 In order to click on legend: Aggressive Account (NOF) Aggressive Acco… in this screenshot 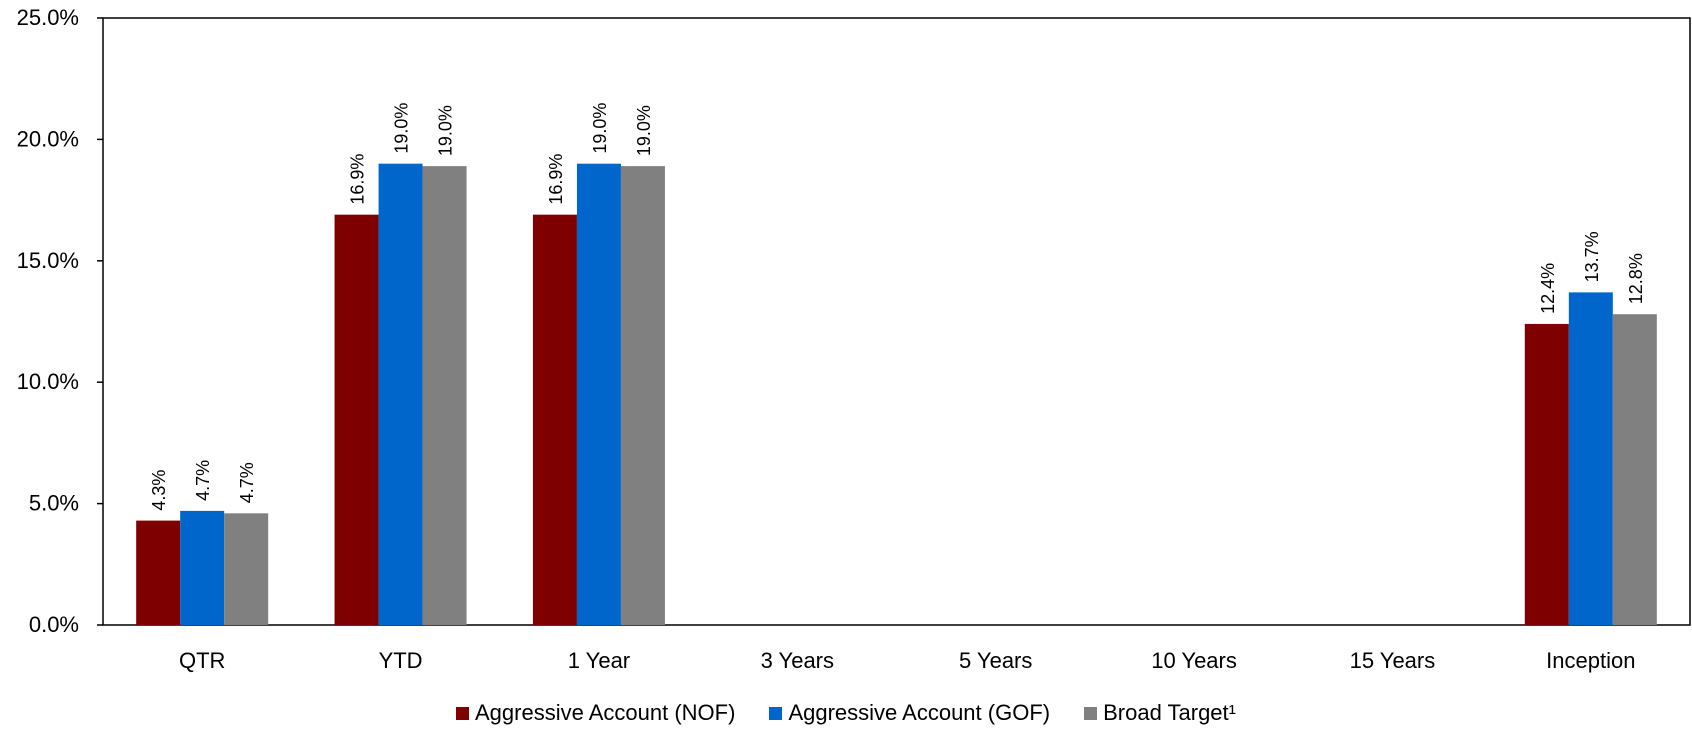, I will do `click(846, 713)`.